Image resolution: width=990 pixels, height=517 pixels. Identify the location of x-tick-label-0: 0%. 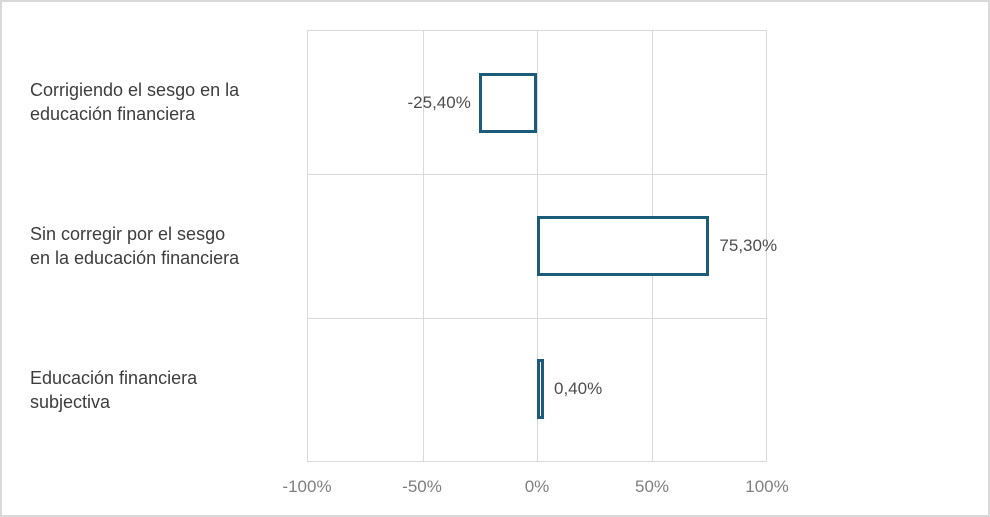
(537, 486).